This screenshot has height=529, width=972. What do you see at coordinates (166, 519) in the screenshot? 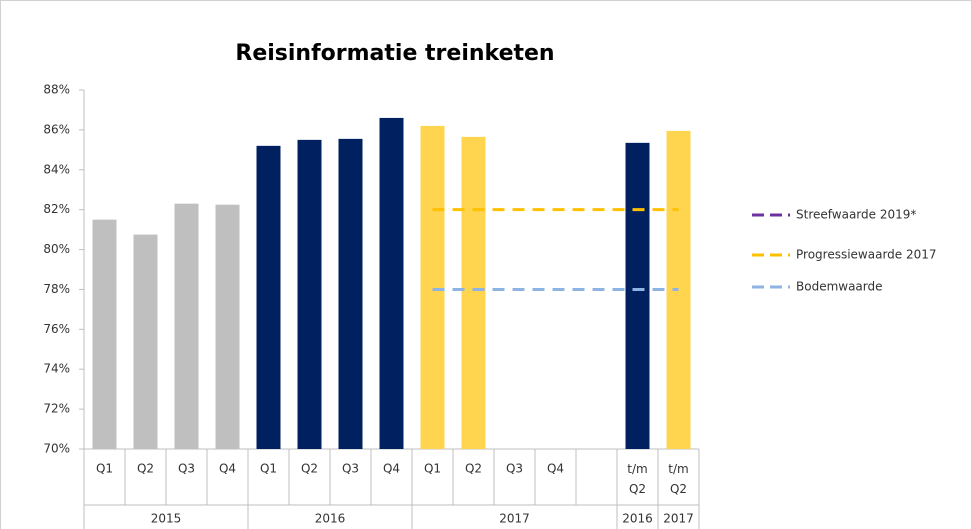
I see `group-label: 2015` at bounding box center [166, 519].